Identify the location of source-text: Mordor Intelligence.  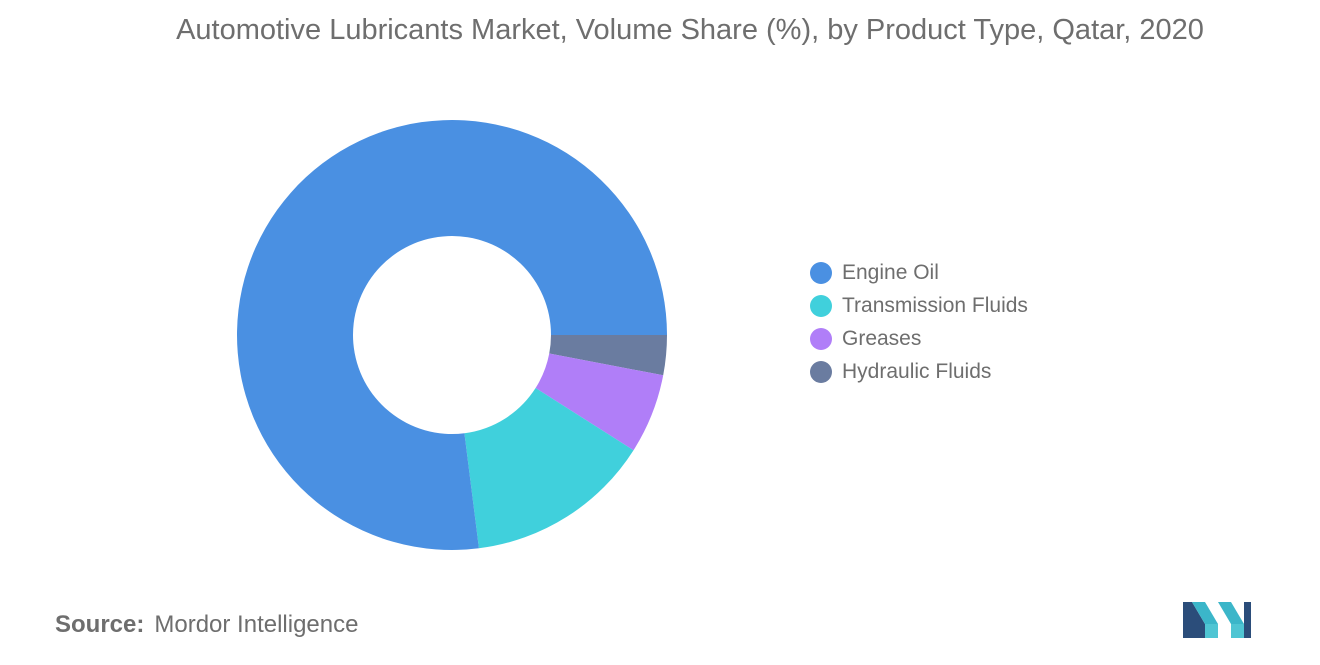
(256, 624).